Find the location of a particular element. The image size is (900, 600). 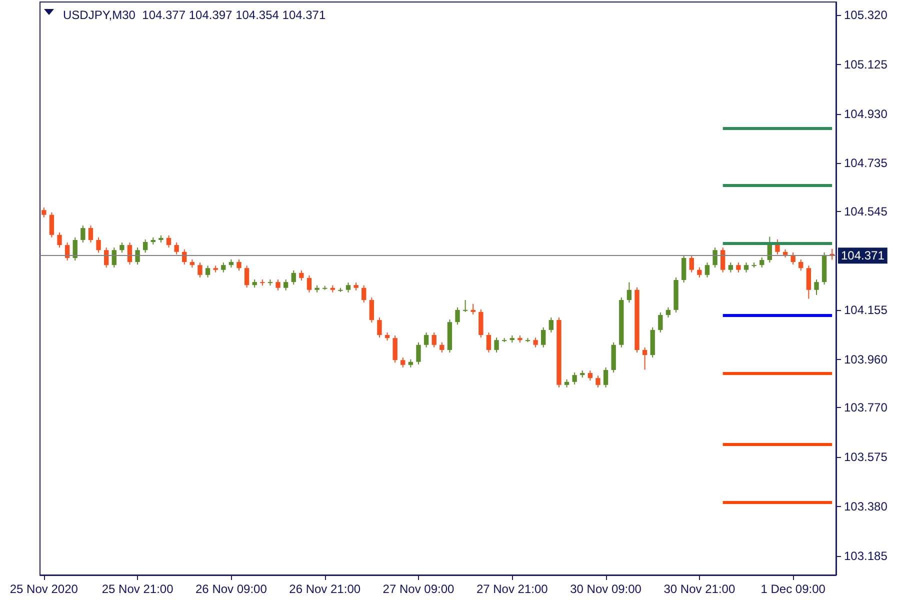

y-tick-label: 104.735 is located at coordinates (866, 163).